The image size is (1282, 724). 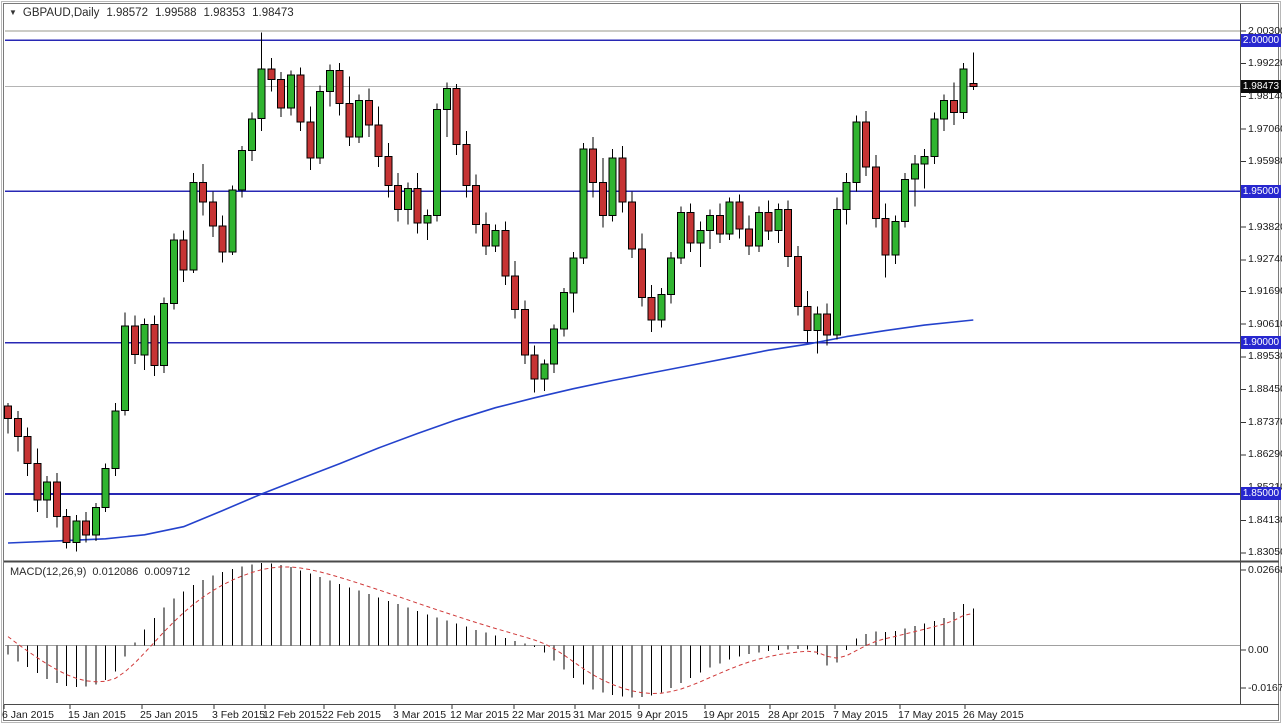 What do you see at coordinates (1265, 389) in the screenshot?
I see `price-tick-label: 1.88450` at bounding box center [1265, 389].